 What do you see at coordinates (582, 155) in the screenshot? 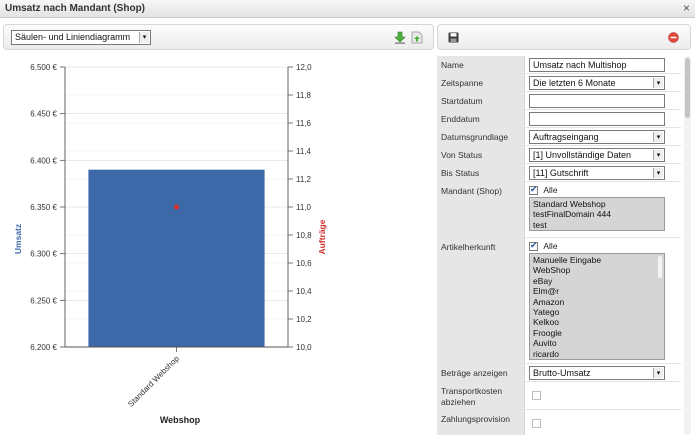
I see `von-status-value: [1] Unvollständige Daten` at bounding box center [582, 155].